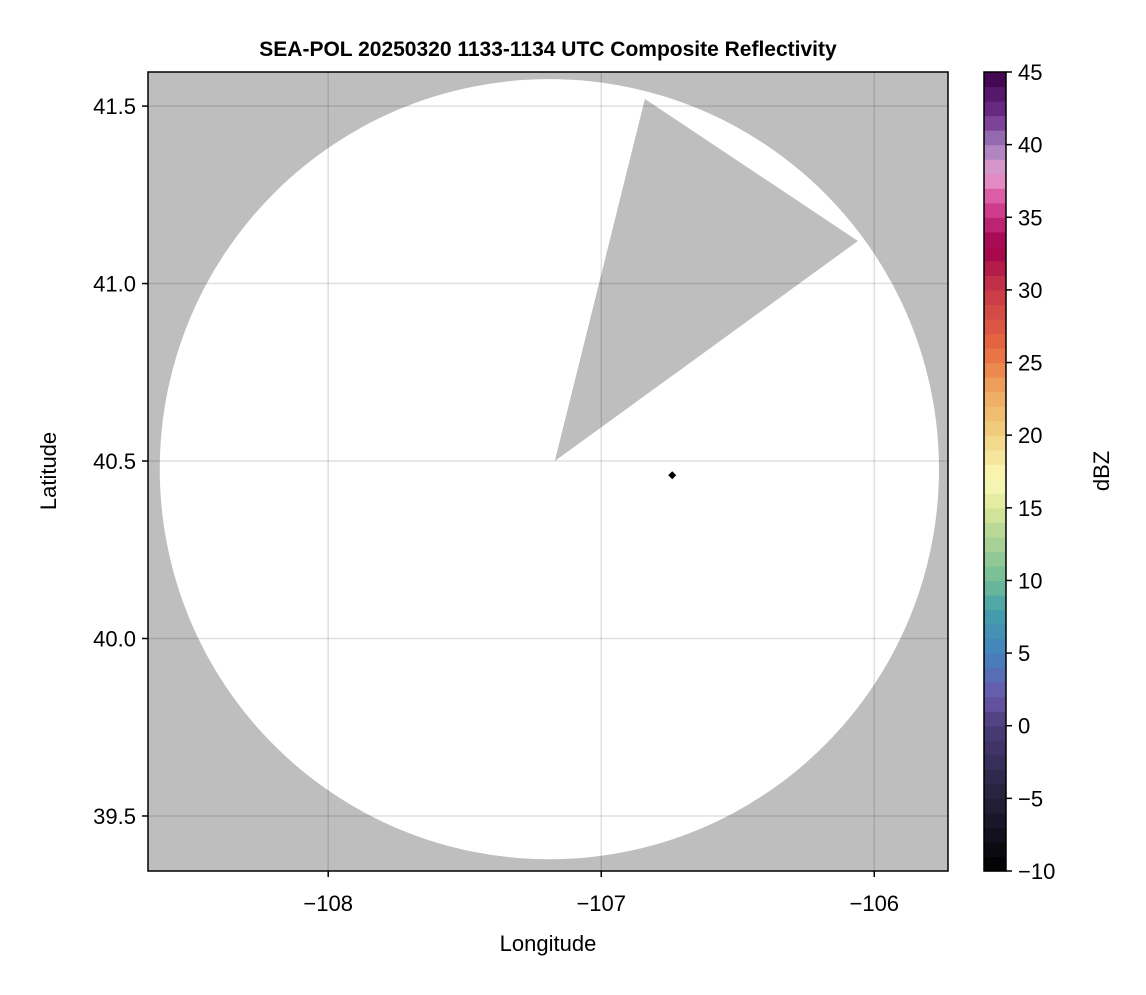 This screenshot has height=995, width=1146. What do you see at coordinates (874, 903) in the screenshot?
I see `x-tick-label: −106` at bounding box center [874, 903].